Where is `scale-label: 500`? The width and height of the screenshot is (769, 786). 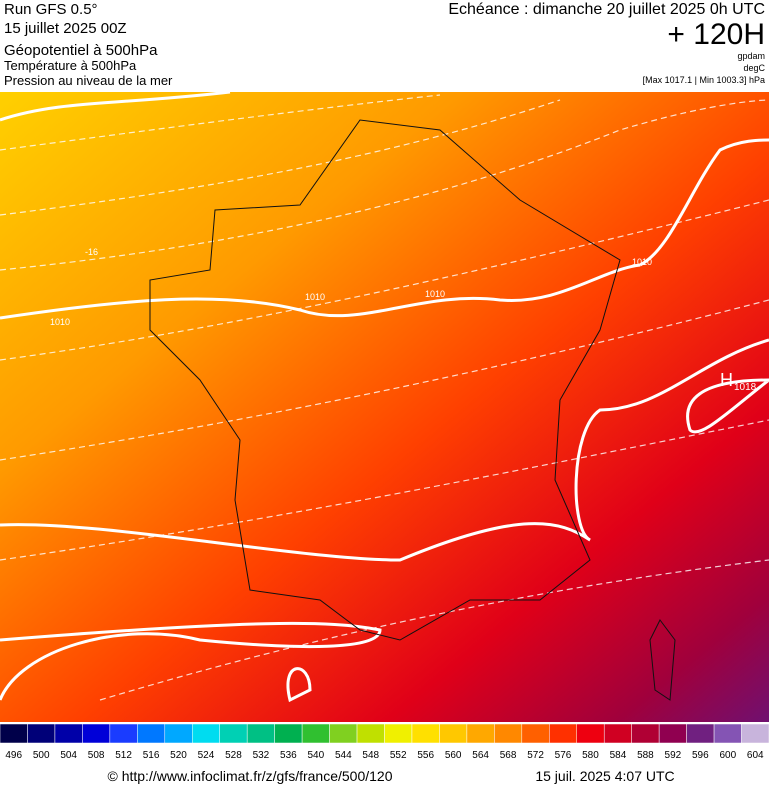 scale-label: 500 is located at coordinates (41, 755).